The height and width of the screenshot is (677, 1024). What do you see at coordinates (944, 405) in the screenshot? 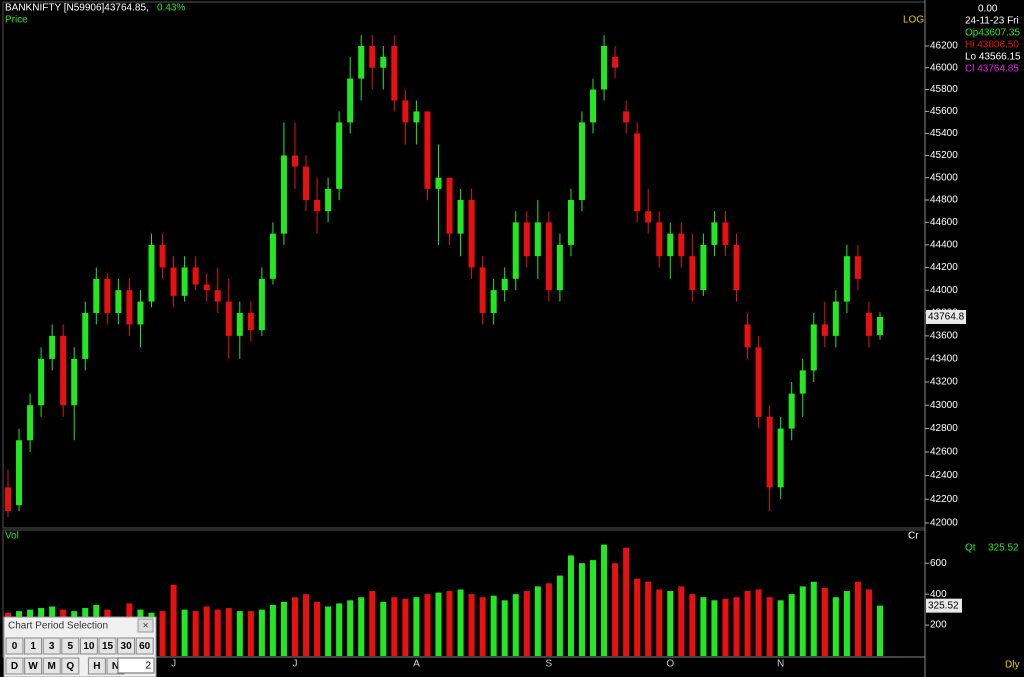
I see `y-tick-label: 43000` at bounding box center [944, 405].